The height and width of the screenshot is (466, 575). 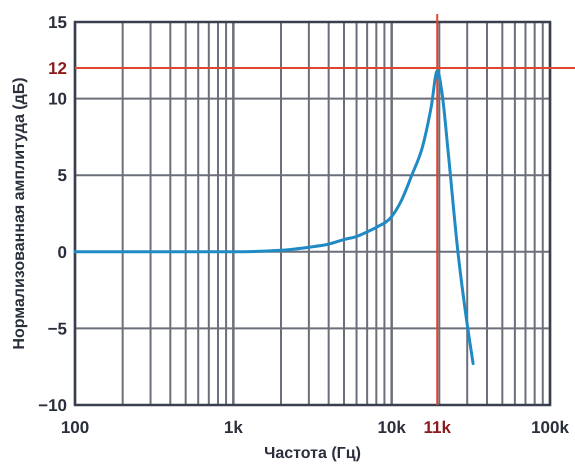 What do you see at coordinates (312, 453) in the screenshot?
I see `x-axis-title: Частота (Гц)` at bounding box center [312, 453].